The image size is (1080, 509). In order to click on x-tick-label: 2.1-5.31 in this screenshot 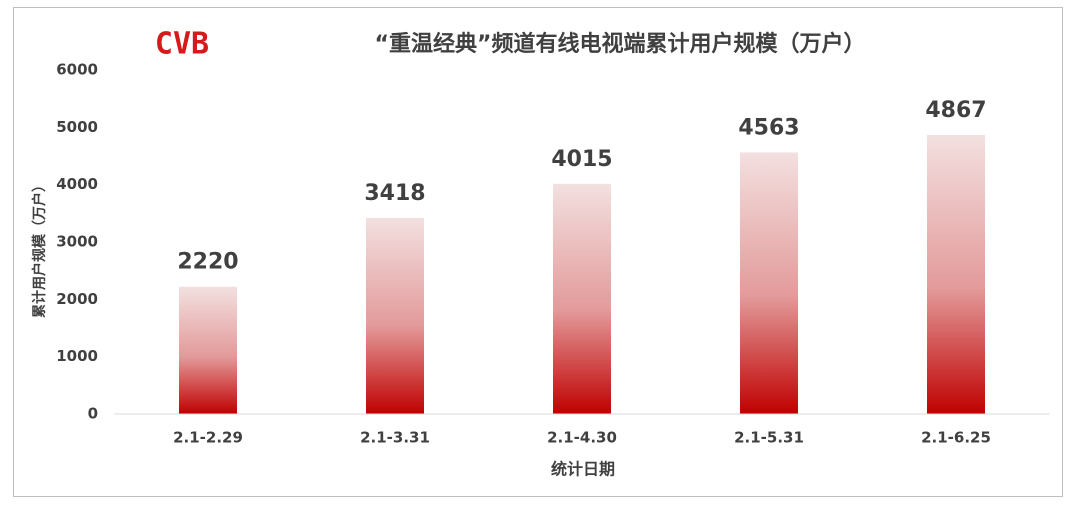, I will do `click(769, 438)`.